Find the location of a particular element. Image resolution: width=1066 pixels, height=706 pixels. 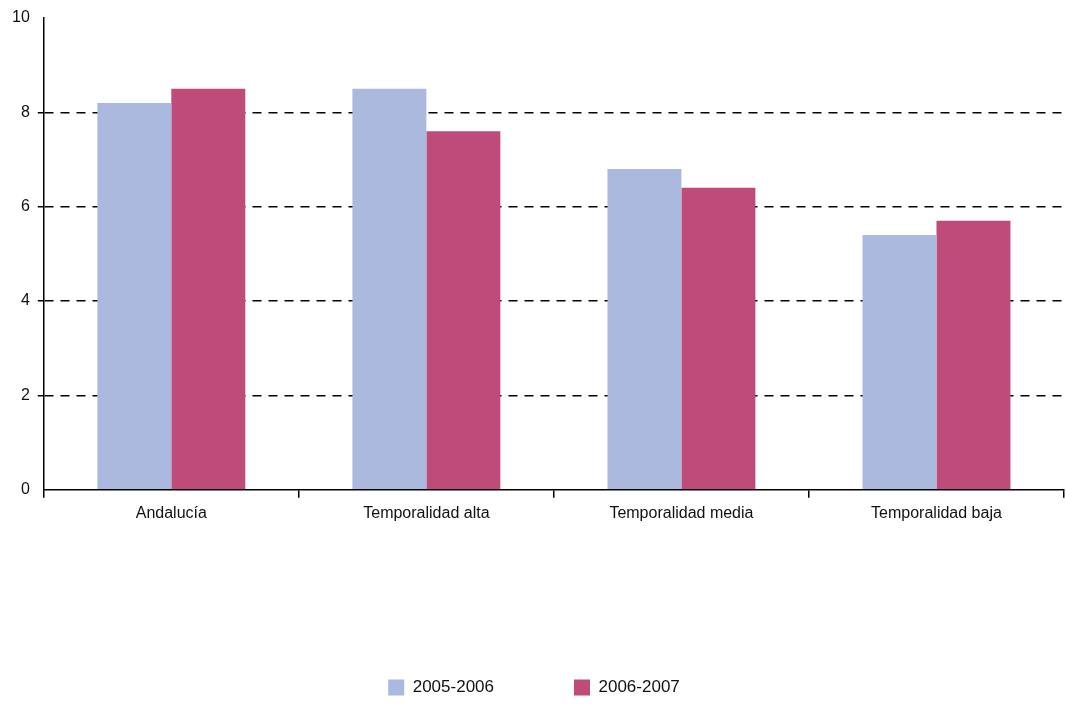

y-tick-label: 0 is located at coordinates (25, 489).